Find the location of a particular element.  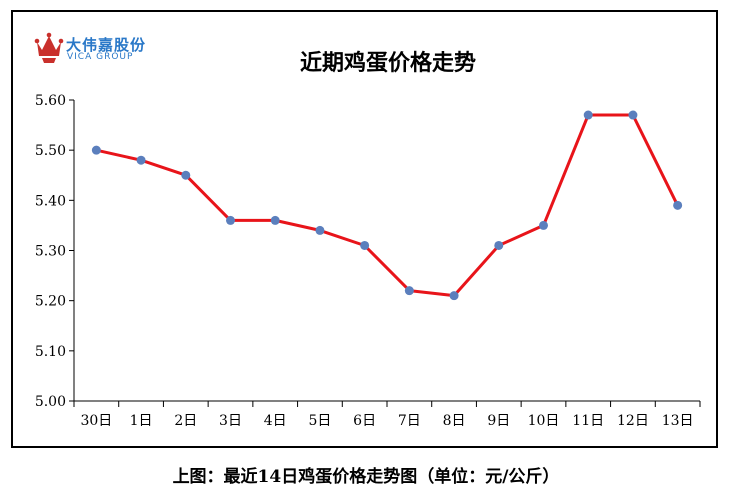

x-tick-label: 6日 is located at coordinates (364, 421).